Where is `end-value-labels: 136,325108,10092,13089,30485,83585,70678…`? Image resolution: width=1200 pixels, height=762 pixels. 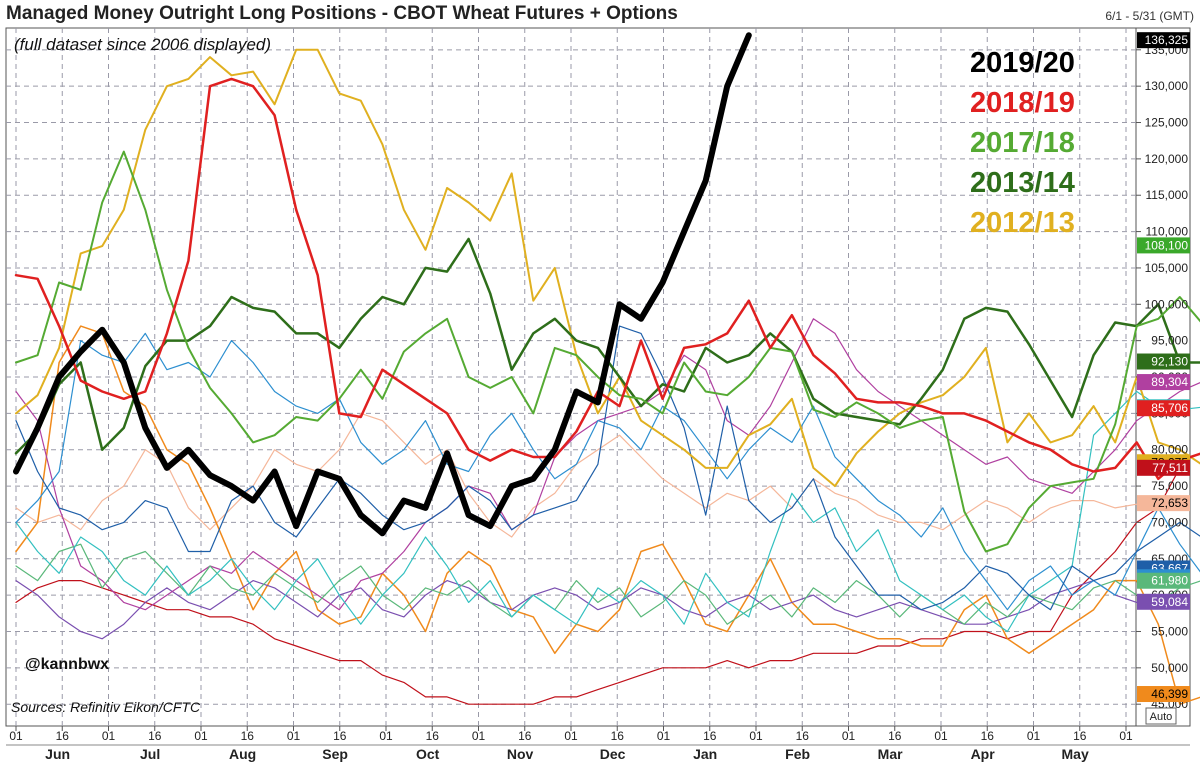 end-value-labels: 136,325108,10092,13089,30485,83585,70678… is located at coordinates (1163, 367).